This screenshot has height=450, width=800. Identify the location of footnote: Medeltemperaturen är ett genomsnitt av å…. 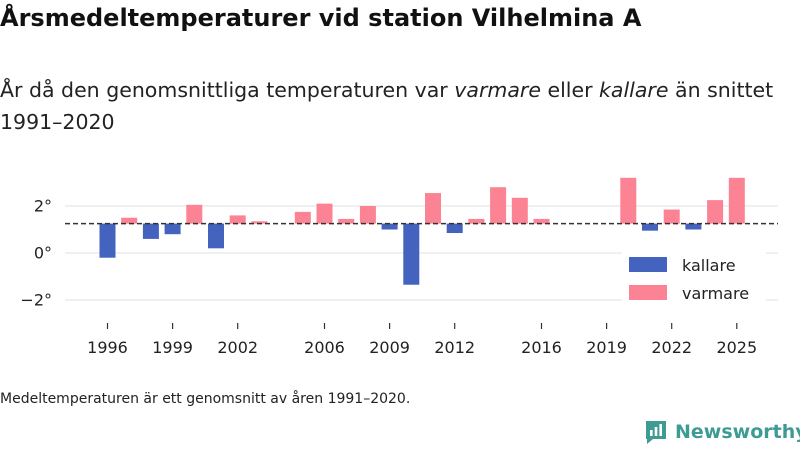
(205, 399).